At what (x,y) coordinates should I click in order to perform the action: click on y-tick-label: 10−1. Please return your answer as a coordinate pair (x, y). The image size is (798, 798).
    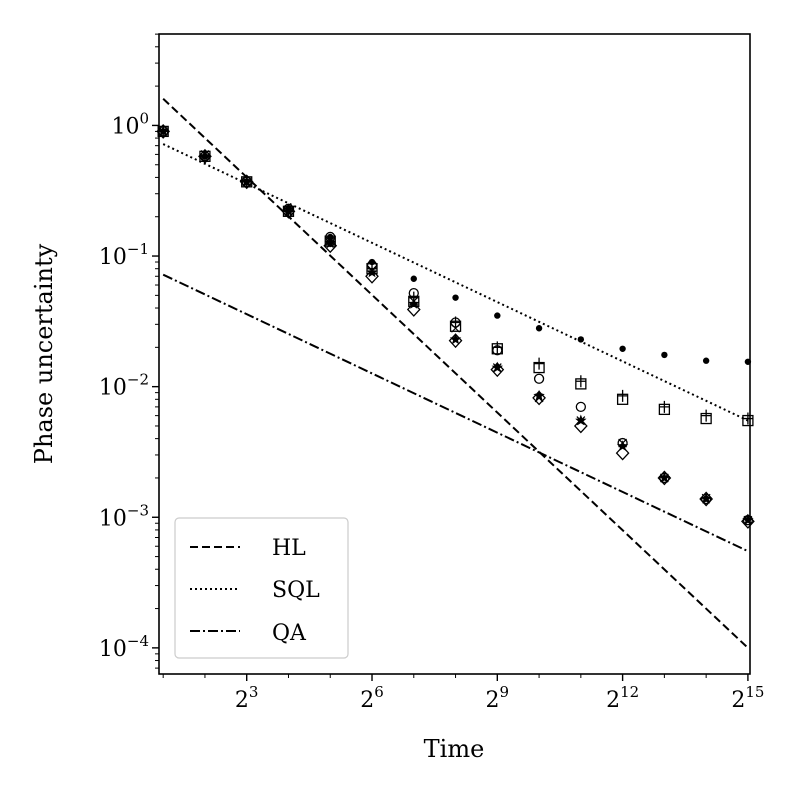
    Looking at the image, I should click on (124, 255).